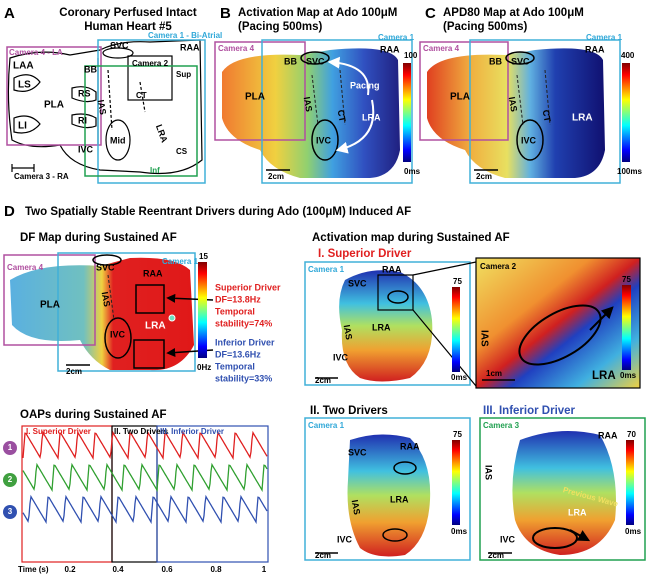 The height and width of the screenshot is (579, 651). I want to click on A-letter: A, so click(9, 13).